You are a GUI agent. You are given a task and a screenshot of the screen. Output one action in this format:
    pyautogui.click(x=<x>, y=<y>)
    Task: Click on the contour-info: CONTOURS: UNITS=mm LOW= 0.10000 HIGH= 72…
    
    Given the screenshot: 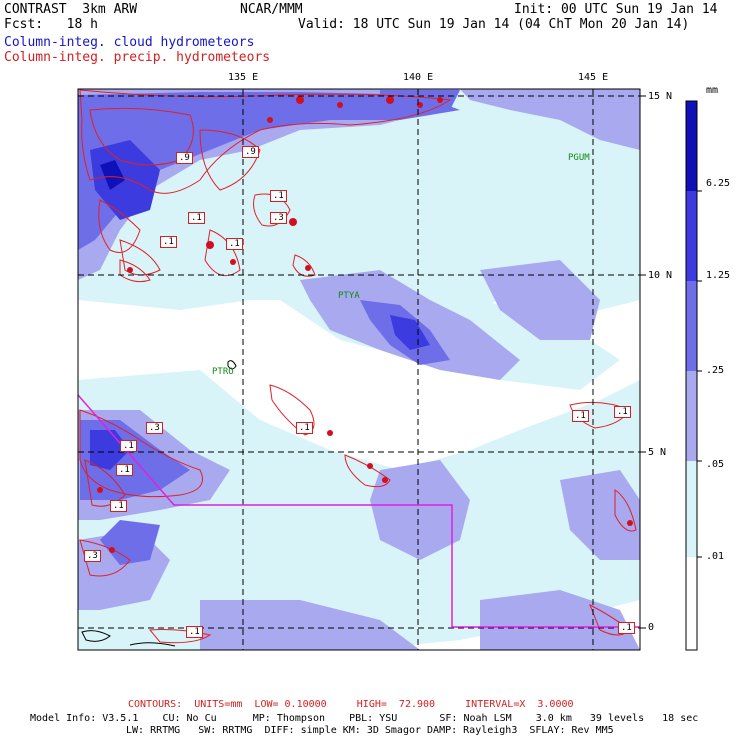 What is the action you would take?
    pyautogui.click(x=351, y=704)
    